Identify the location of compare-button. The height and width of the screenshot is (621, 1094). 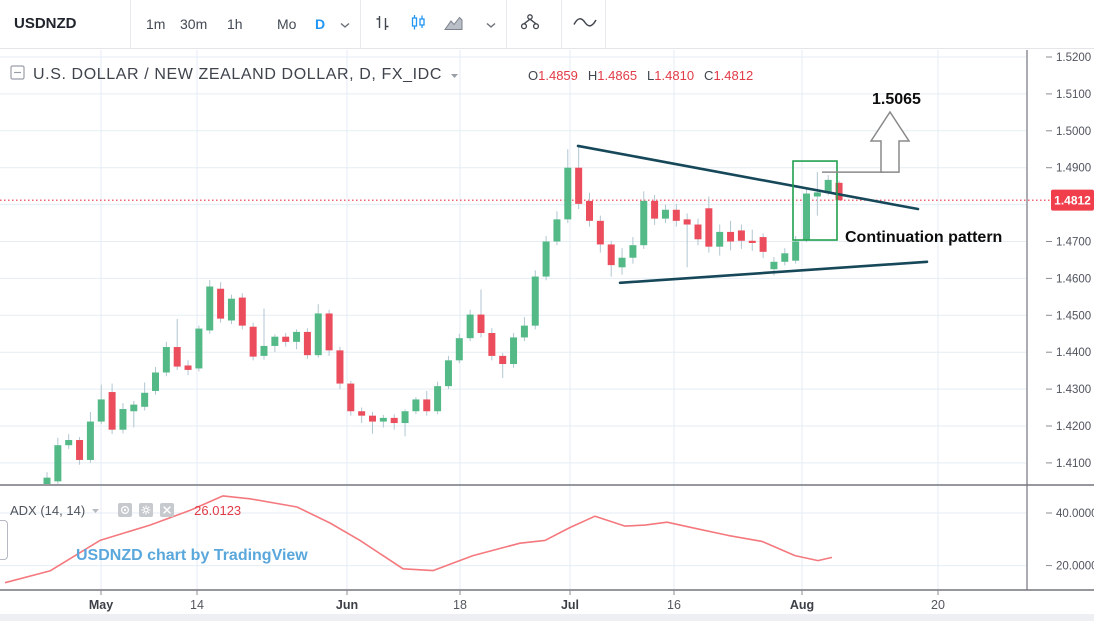
(530, 24).